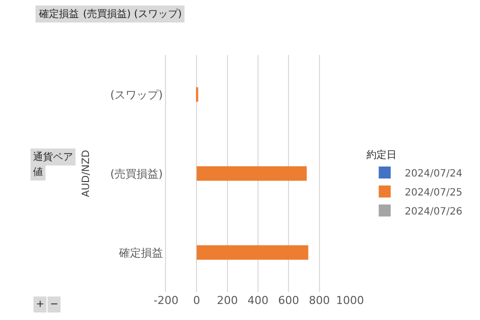 This screenshot has width=480, height=320. Describe the element at coordinates (319, 300) in the screenshot. I see `x-tick-label: 800` at that location.